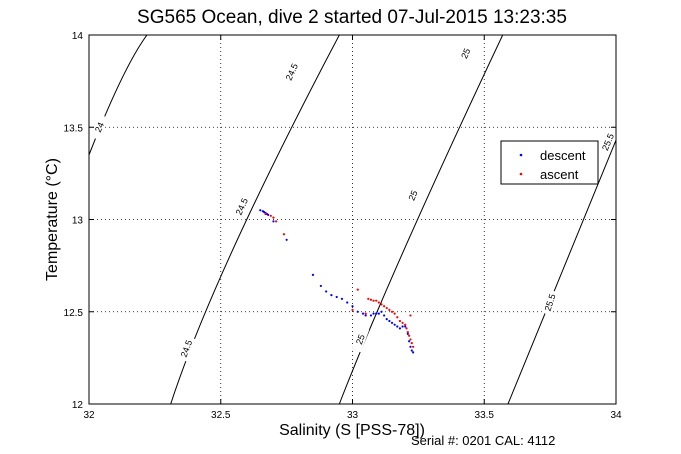 The height and width of the screenshot is (454, 681). I want to click on y-tick-label: 14, so click(78, 36).